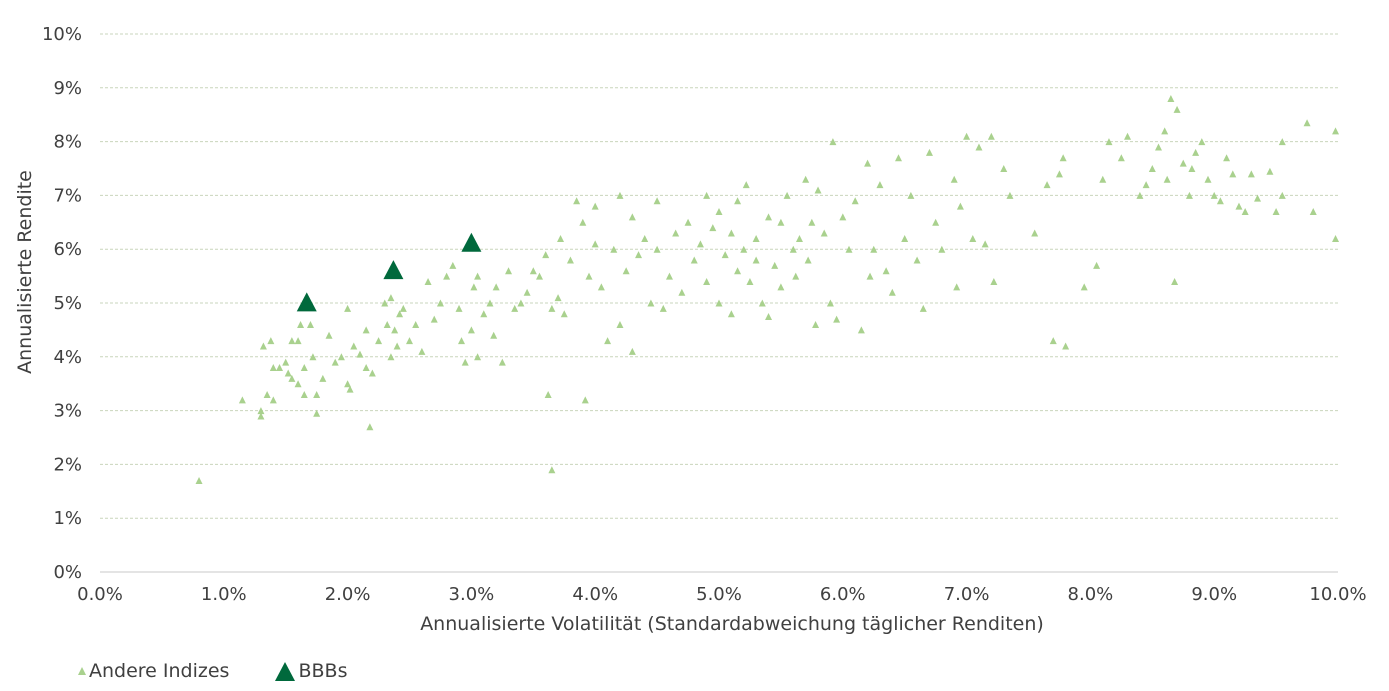 The image size is (1389, 691). Describe the element at coordinates (159, 671) in the screenshot. I see `legend-label-others: Andere Indizes` at that location.